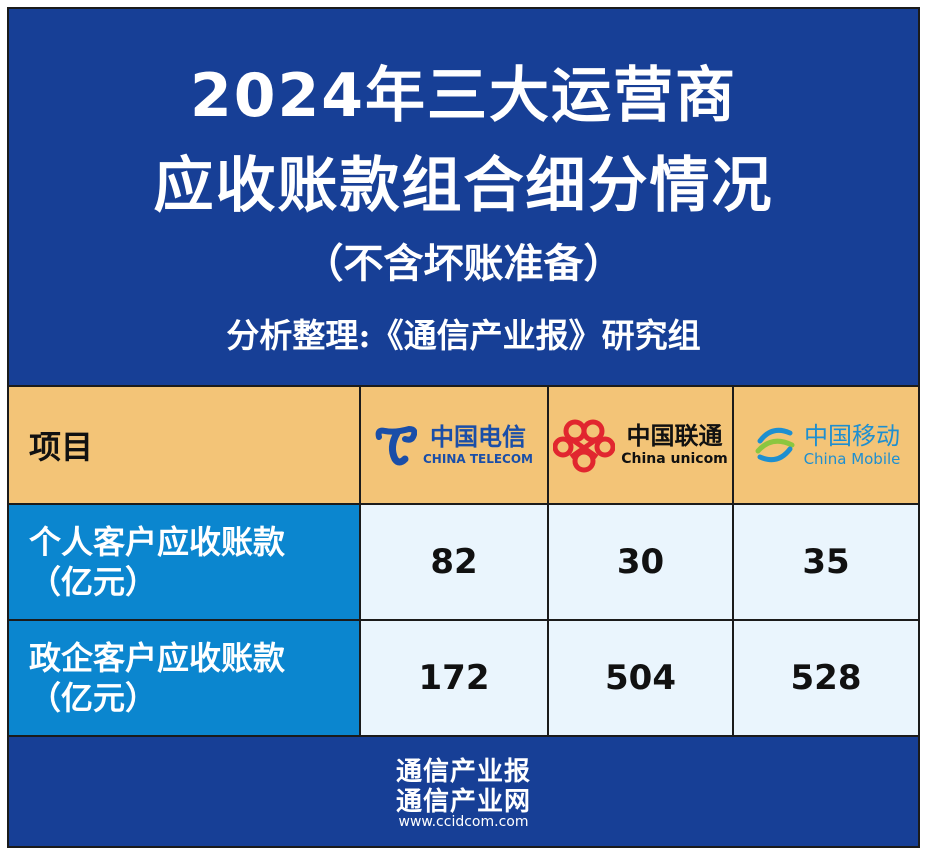 The height and width of the screenshot is (854, 927). Describe the element at coordinates (826, 562) in the screenshot. I see `value-cell: 35` at that location.